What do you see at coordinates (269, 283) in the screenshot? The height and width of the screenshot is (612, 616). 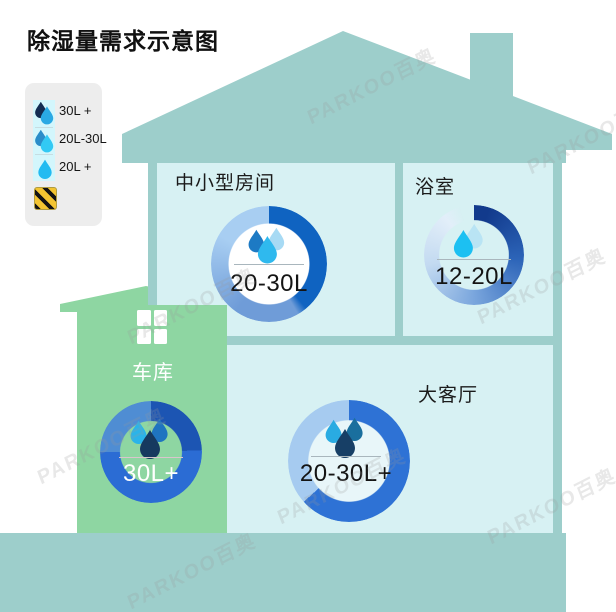 I see `gauge-value: 20-30L` at bounding box center [269, 283].